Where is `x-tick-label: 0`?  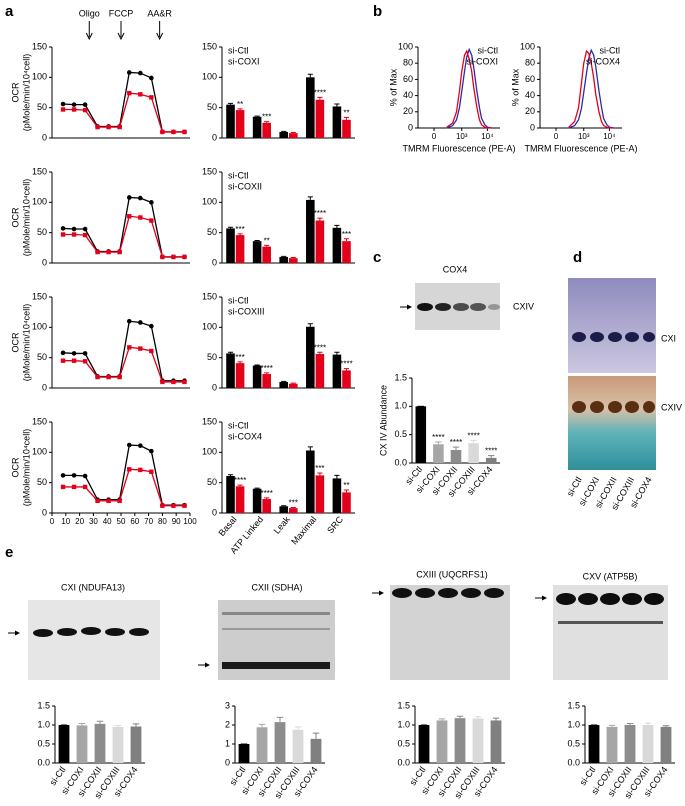 x-tick-label: 0 is located at coordinates (556, 136).